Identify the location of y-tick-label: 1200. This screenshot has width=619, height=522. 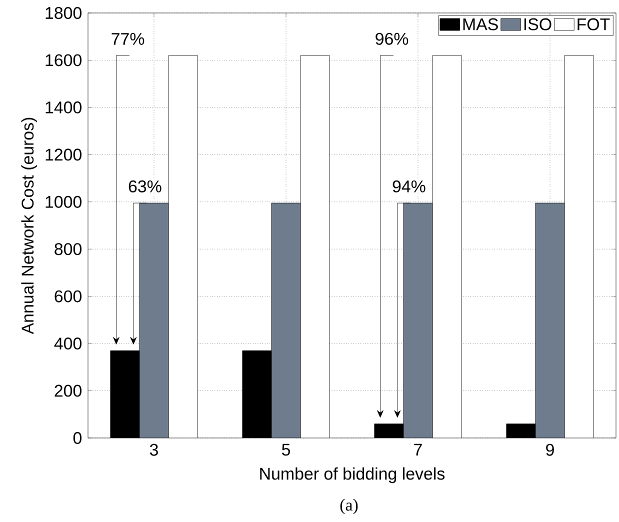
(64, 154).